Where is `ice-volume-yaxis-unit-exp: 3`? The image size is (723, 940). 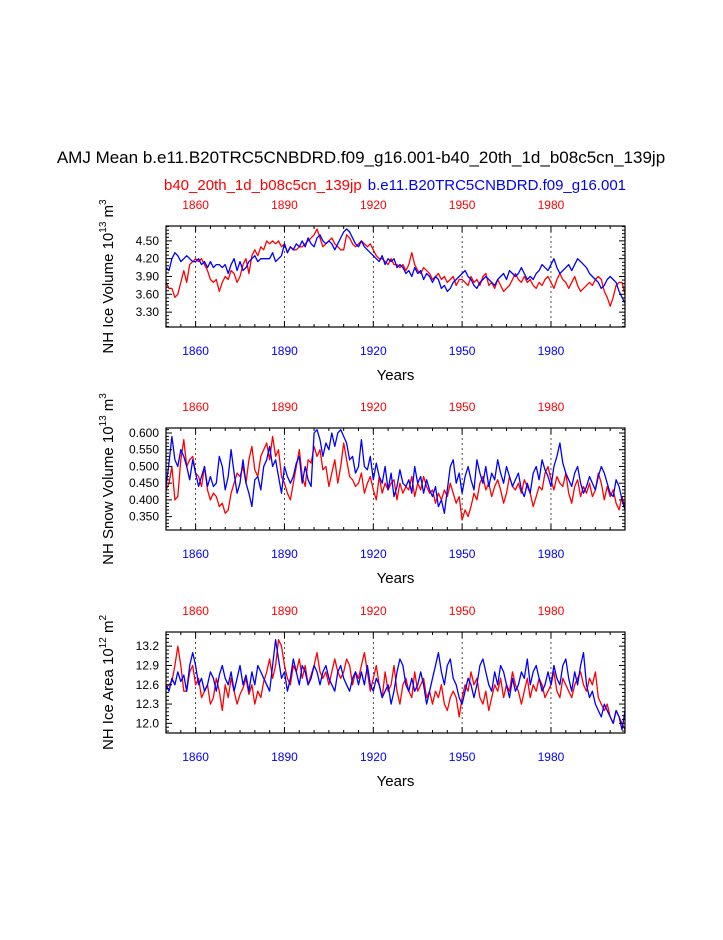
ice-volume-yaxis-unit-exp: 3 is located at coordinates (103, 202).